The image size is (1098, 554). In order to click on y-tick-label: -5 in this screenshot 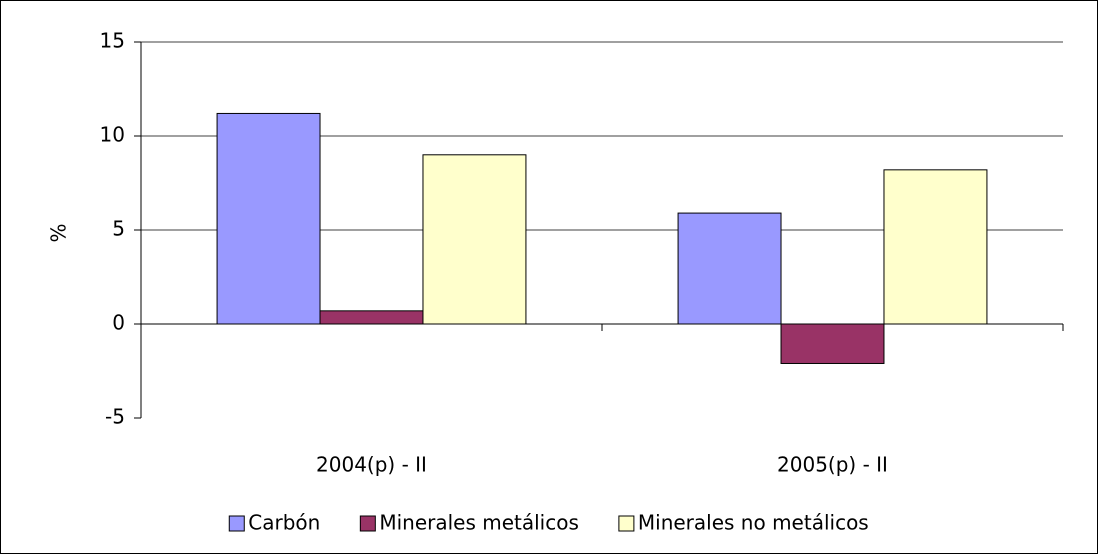, I will do `click(115, 417)`.